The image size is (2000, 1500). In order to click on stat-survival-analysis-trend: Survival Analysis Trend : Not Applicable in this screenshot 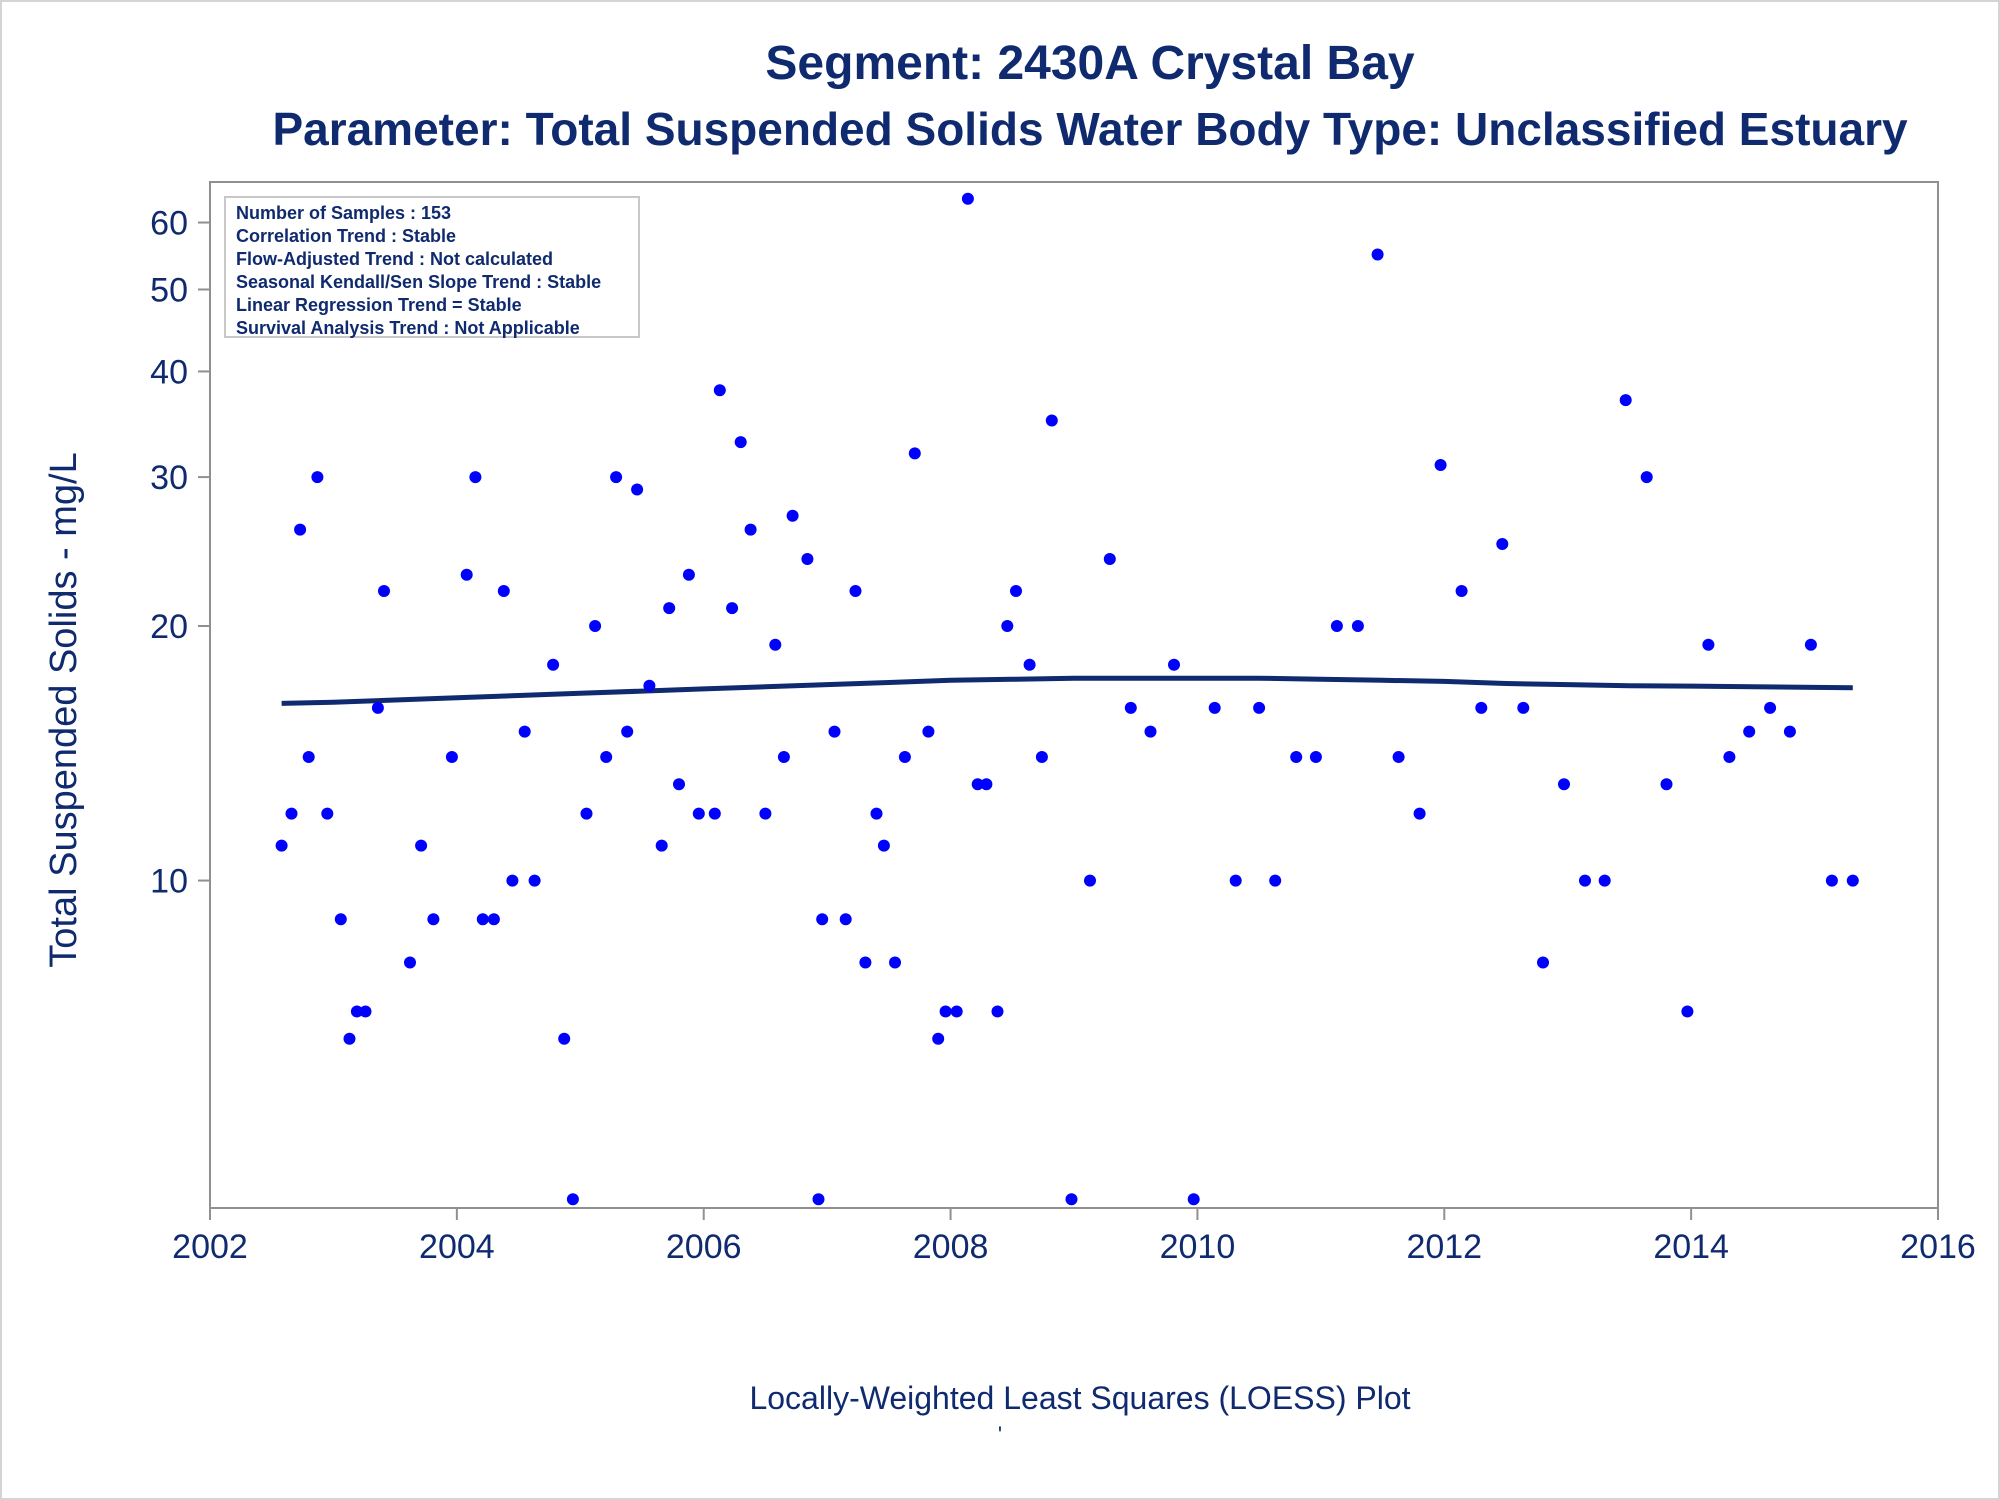, I will do `click(408, 328)`.